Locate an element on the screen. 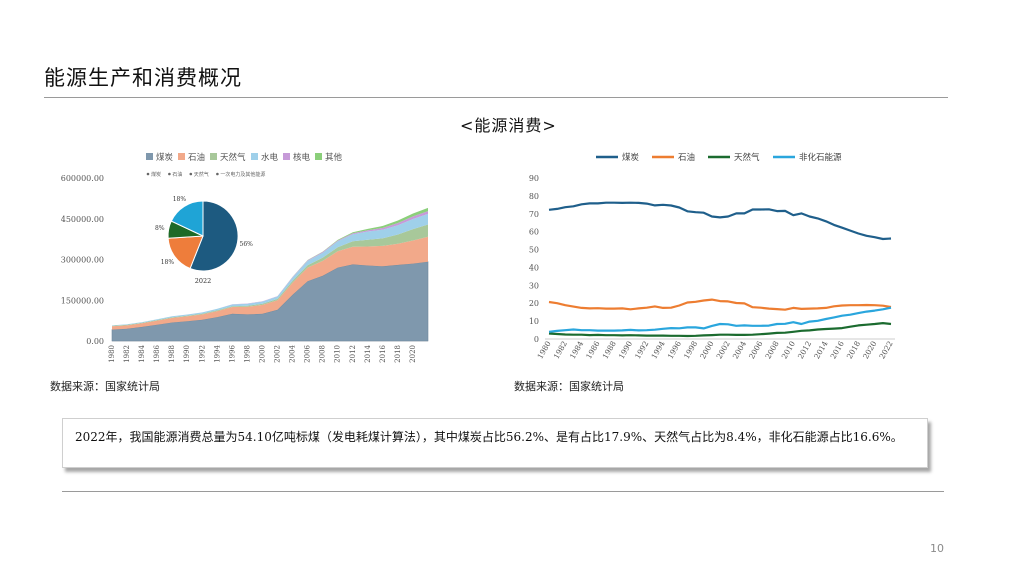  left-chart-source: 数据来源：国家统计局 is located at coordinates (105, 386).